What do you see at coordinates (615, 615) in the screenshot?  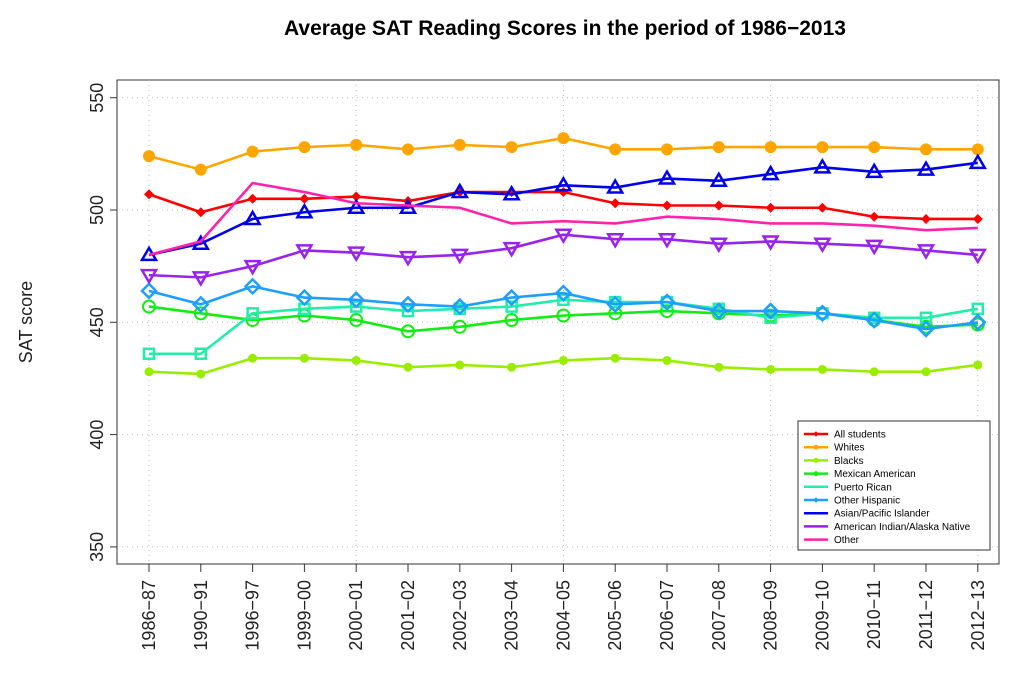 I see `x-tick-label: 2005−06` at bounding box center [615, 615].